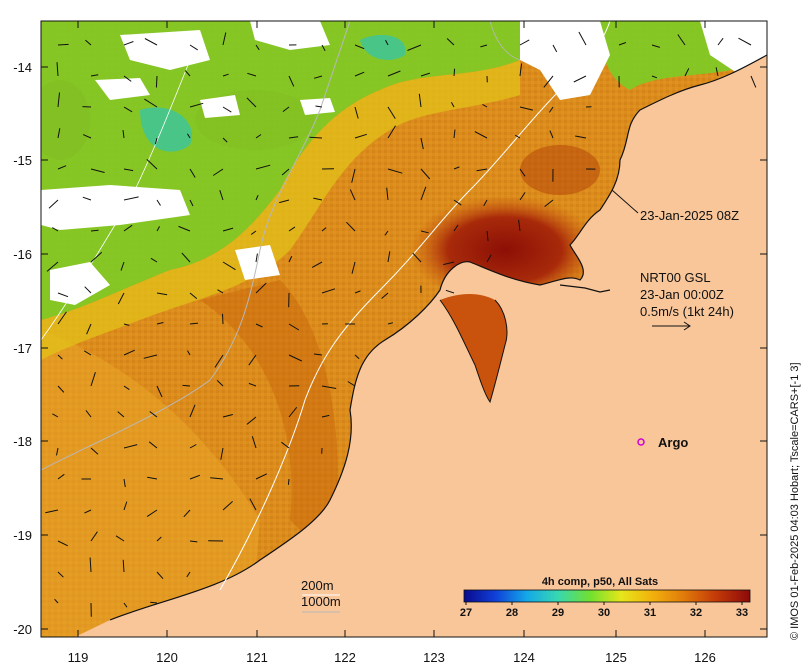 This screenshot has height=672, width=810. Describe the element at coordinates (558, 613) in the screenshot. I see `colorbar-tick-29: 29` at that location.